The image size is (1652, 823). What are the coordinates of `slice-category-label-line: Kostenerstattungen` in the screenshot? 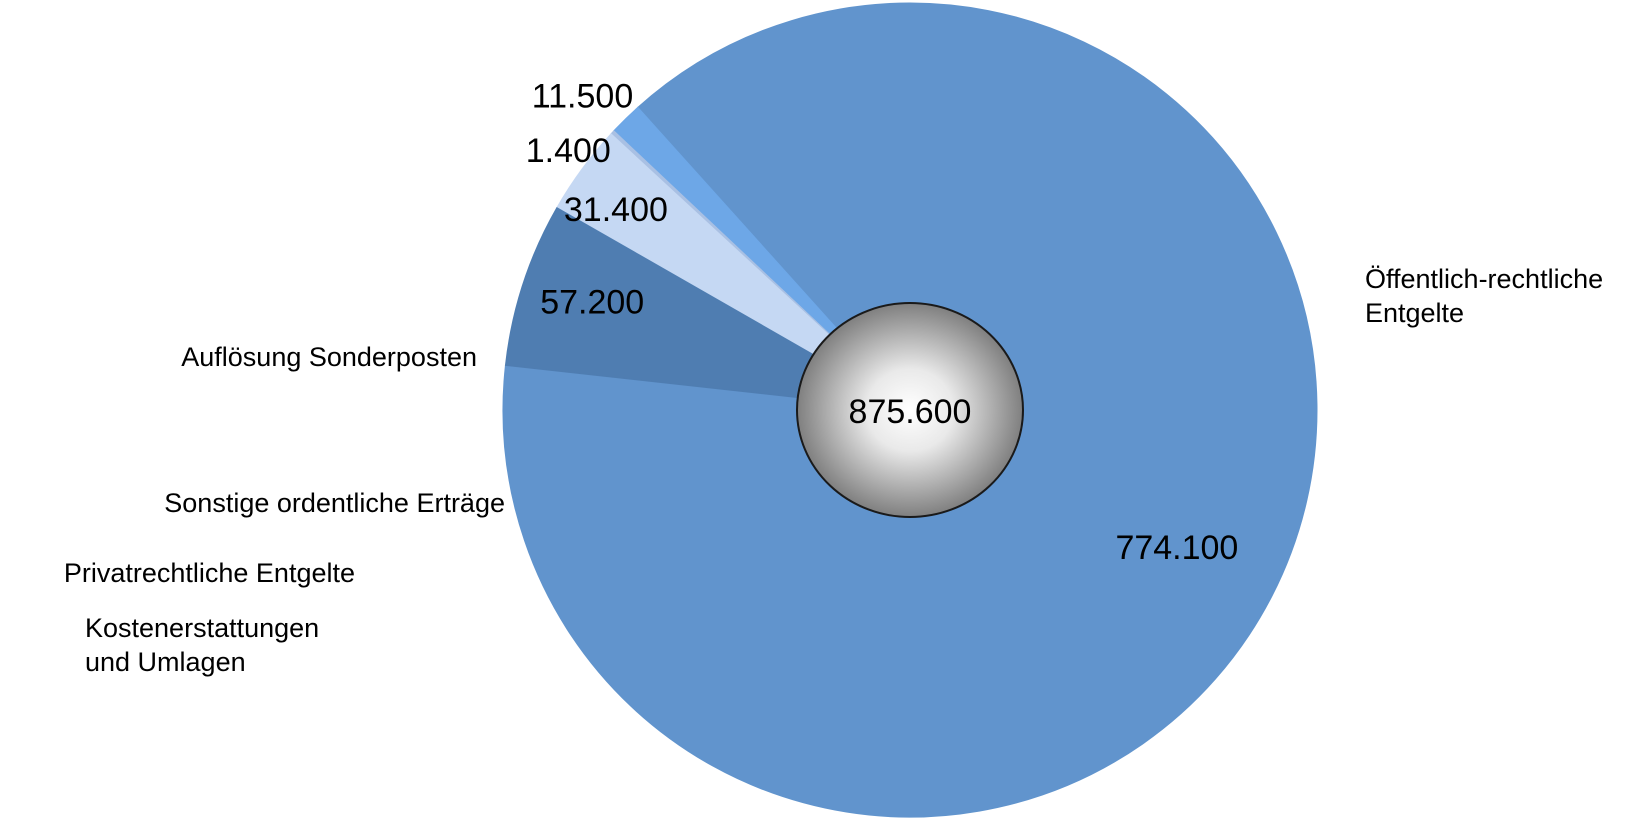 It's located at (202, 628).